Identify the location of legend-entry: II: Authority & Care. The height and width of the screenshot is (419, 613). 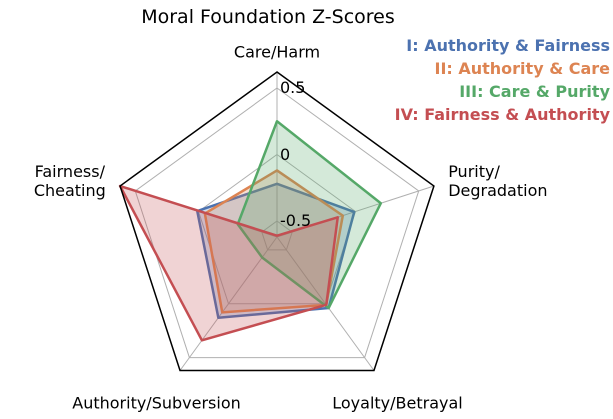
(522, 68).